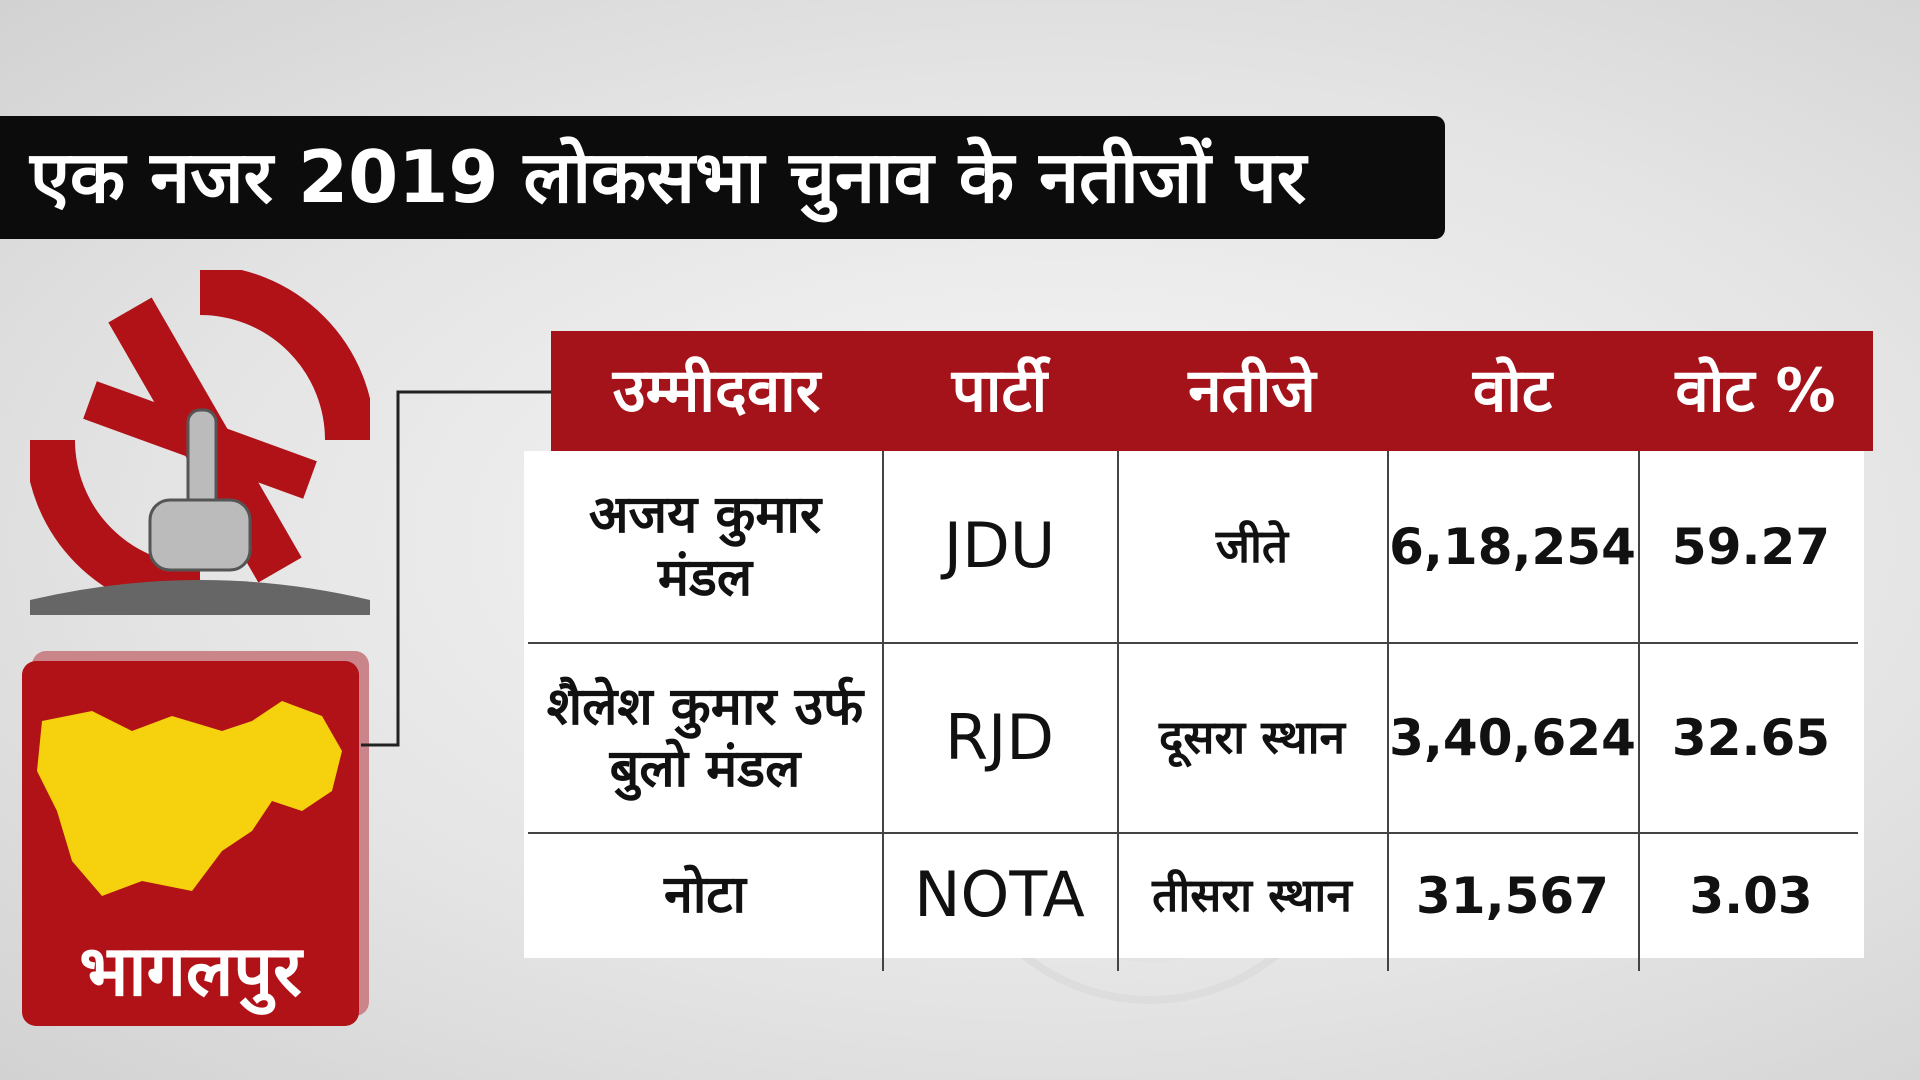  I want to click on table-cell: JDU, so click(999, 546).